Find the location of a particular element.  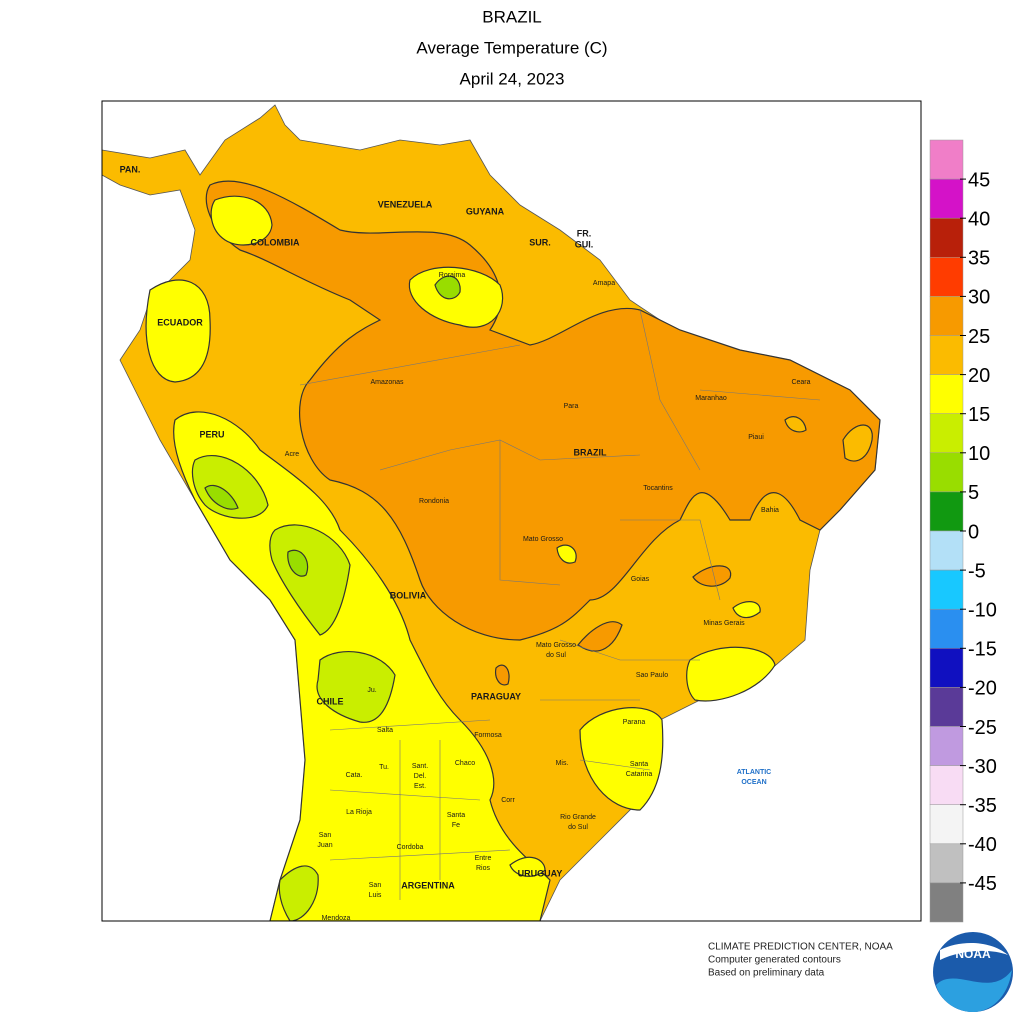

place-label: Mendoza is located at coordinates (336, 918).